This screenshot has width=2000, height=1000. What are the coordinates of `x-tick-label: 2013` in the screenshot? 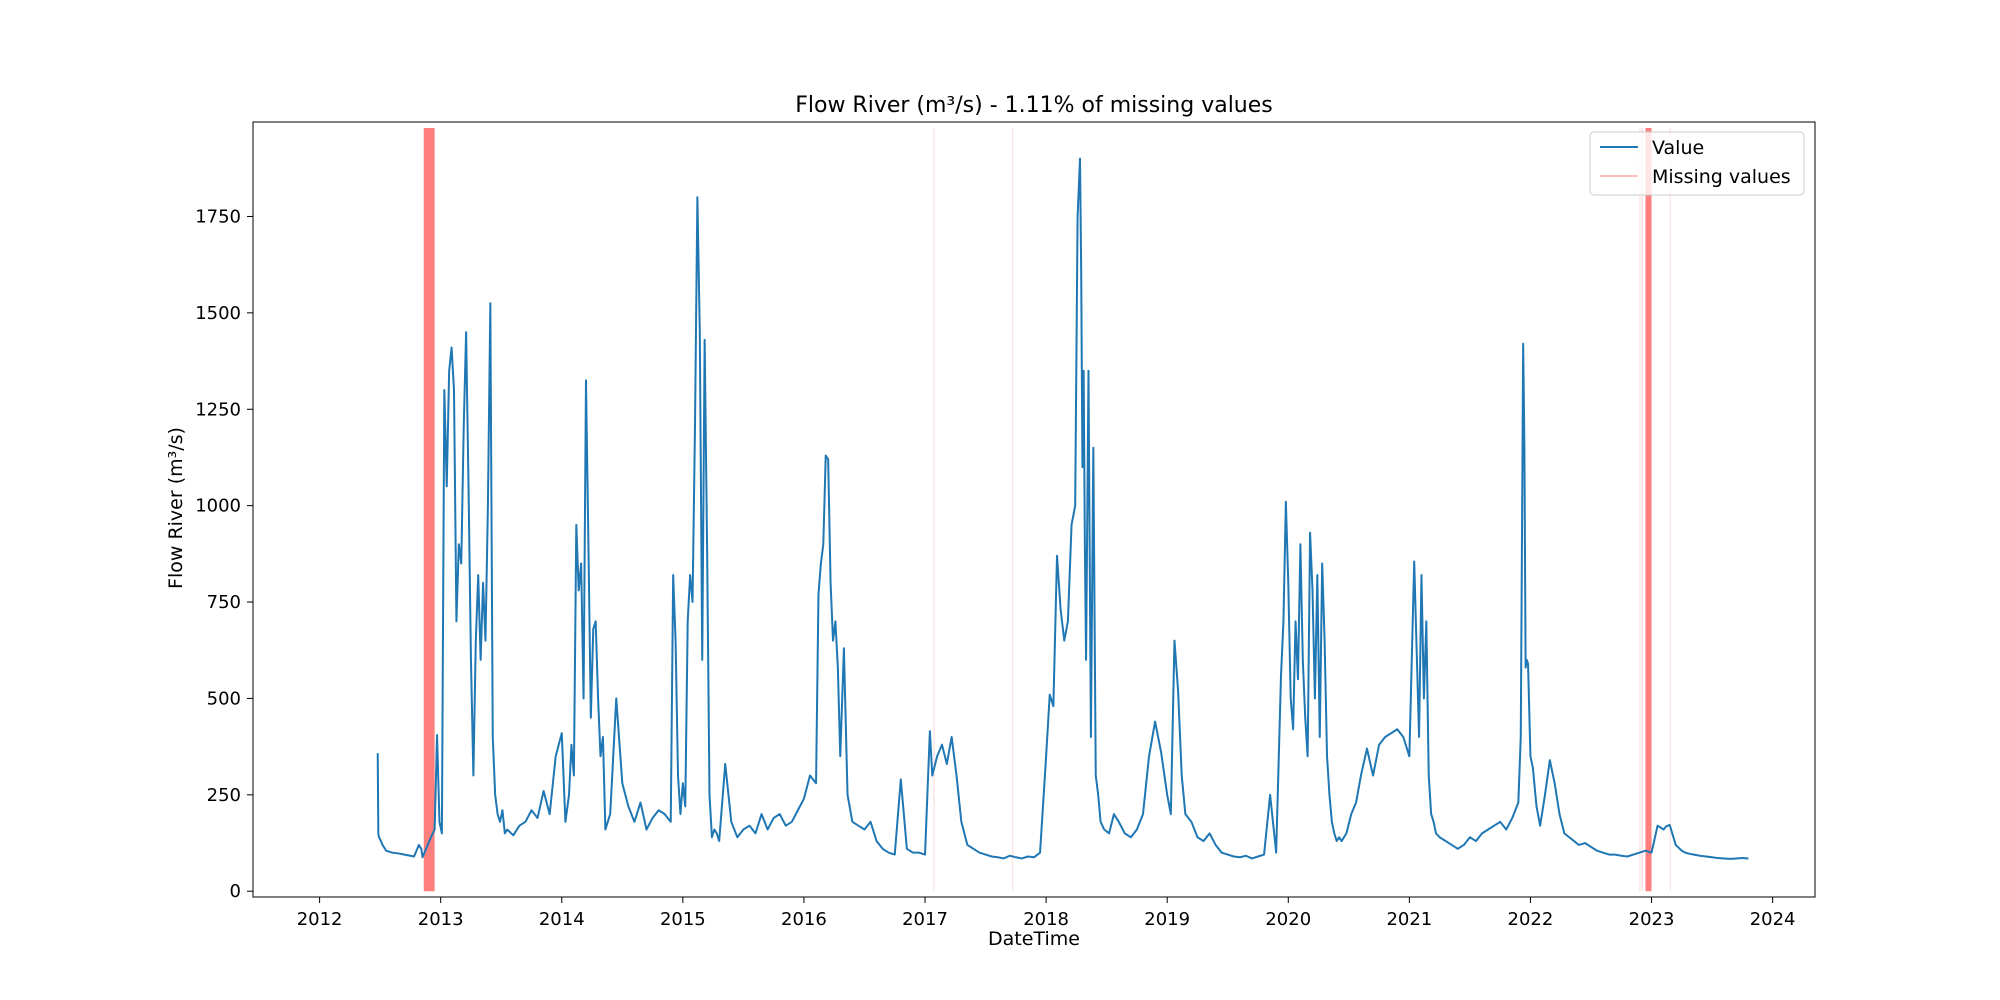 It's located at (441, 919).